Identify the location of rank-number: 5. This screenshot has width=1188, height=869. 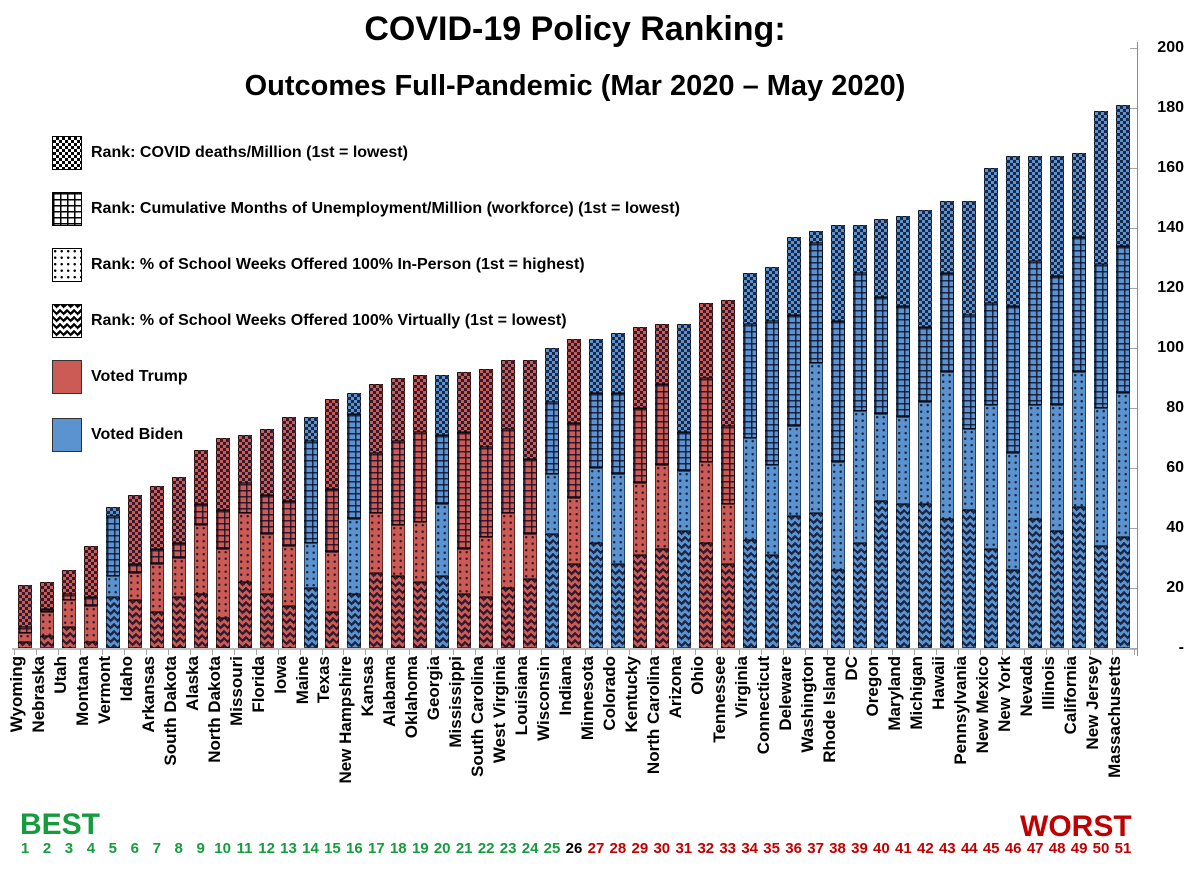
(112, 848).